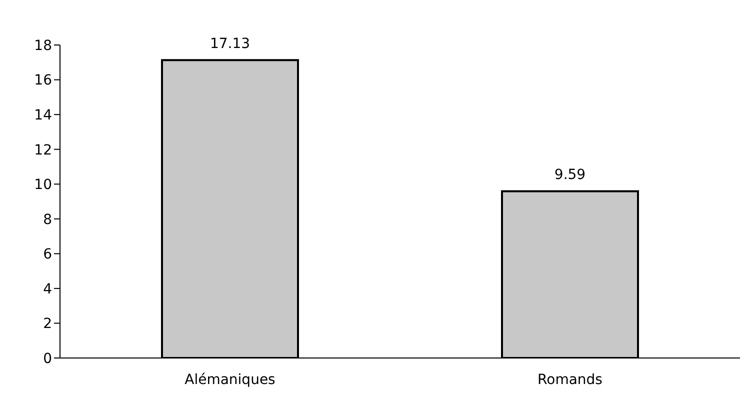 This screenshot has width=744, height=406. I want to click on y-tick-label: 14, so click(43, 116).